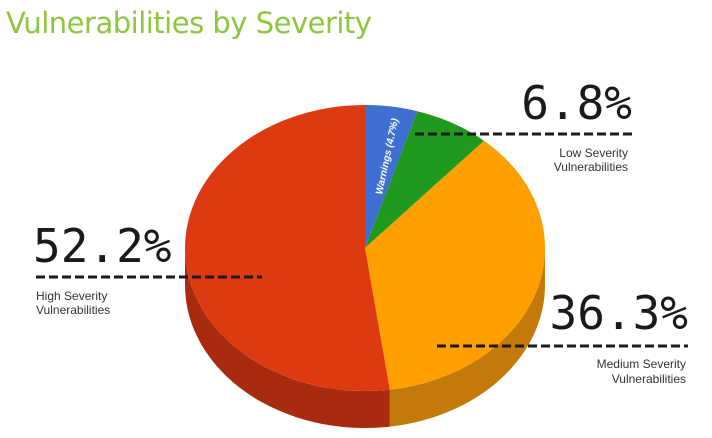  Describe the element at coordinates (189, 23) in the screenshot. I see `chart-title: Vulnerabilities by Severity` at that location.